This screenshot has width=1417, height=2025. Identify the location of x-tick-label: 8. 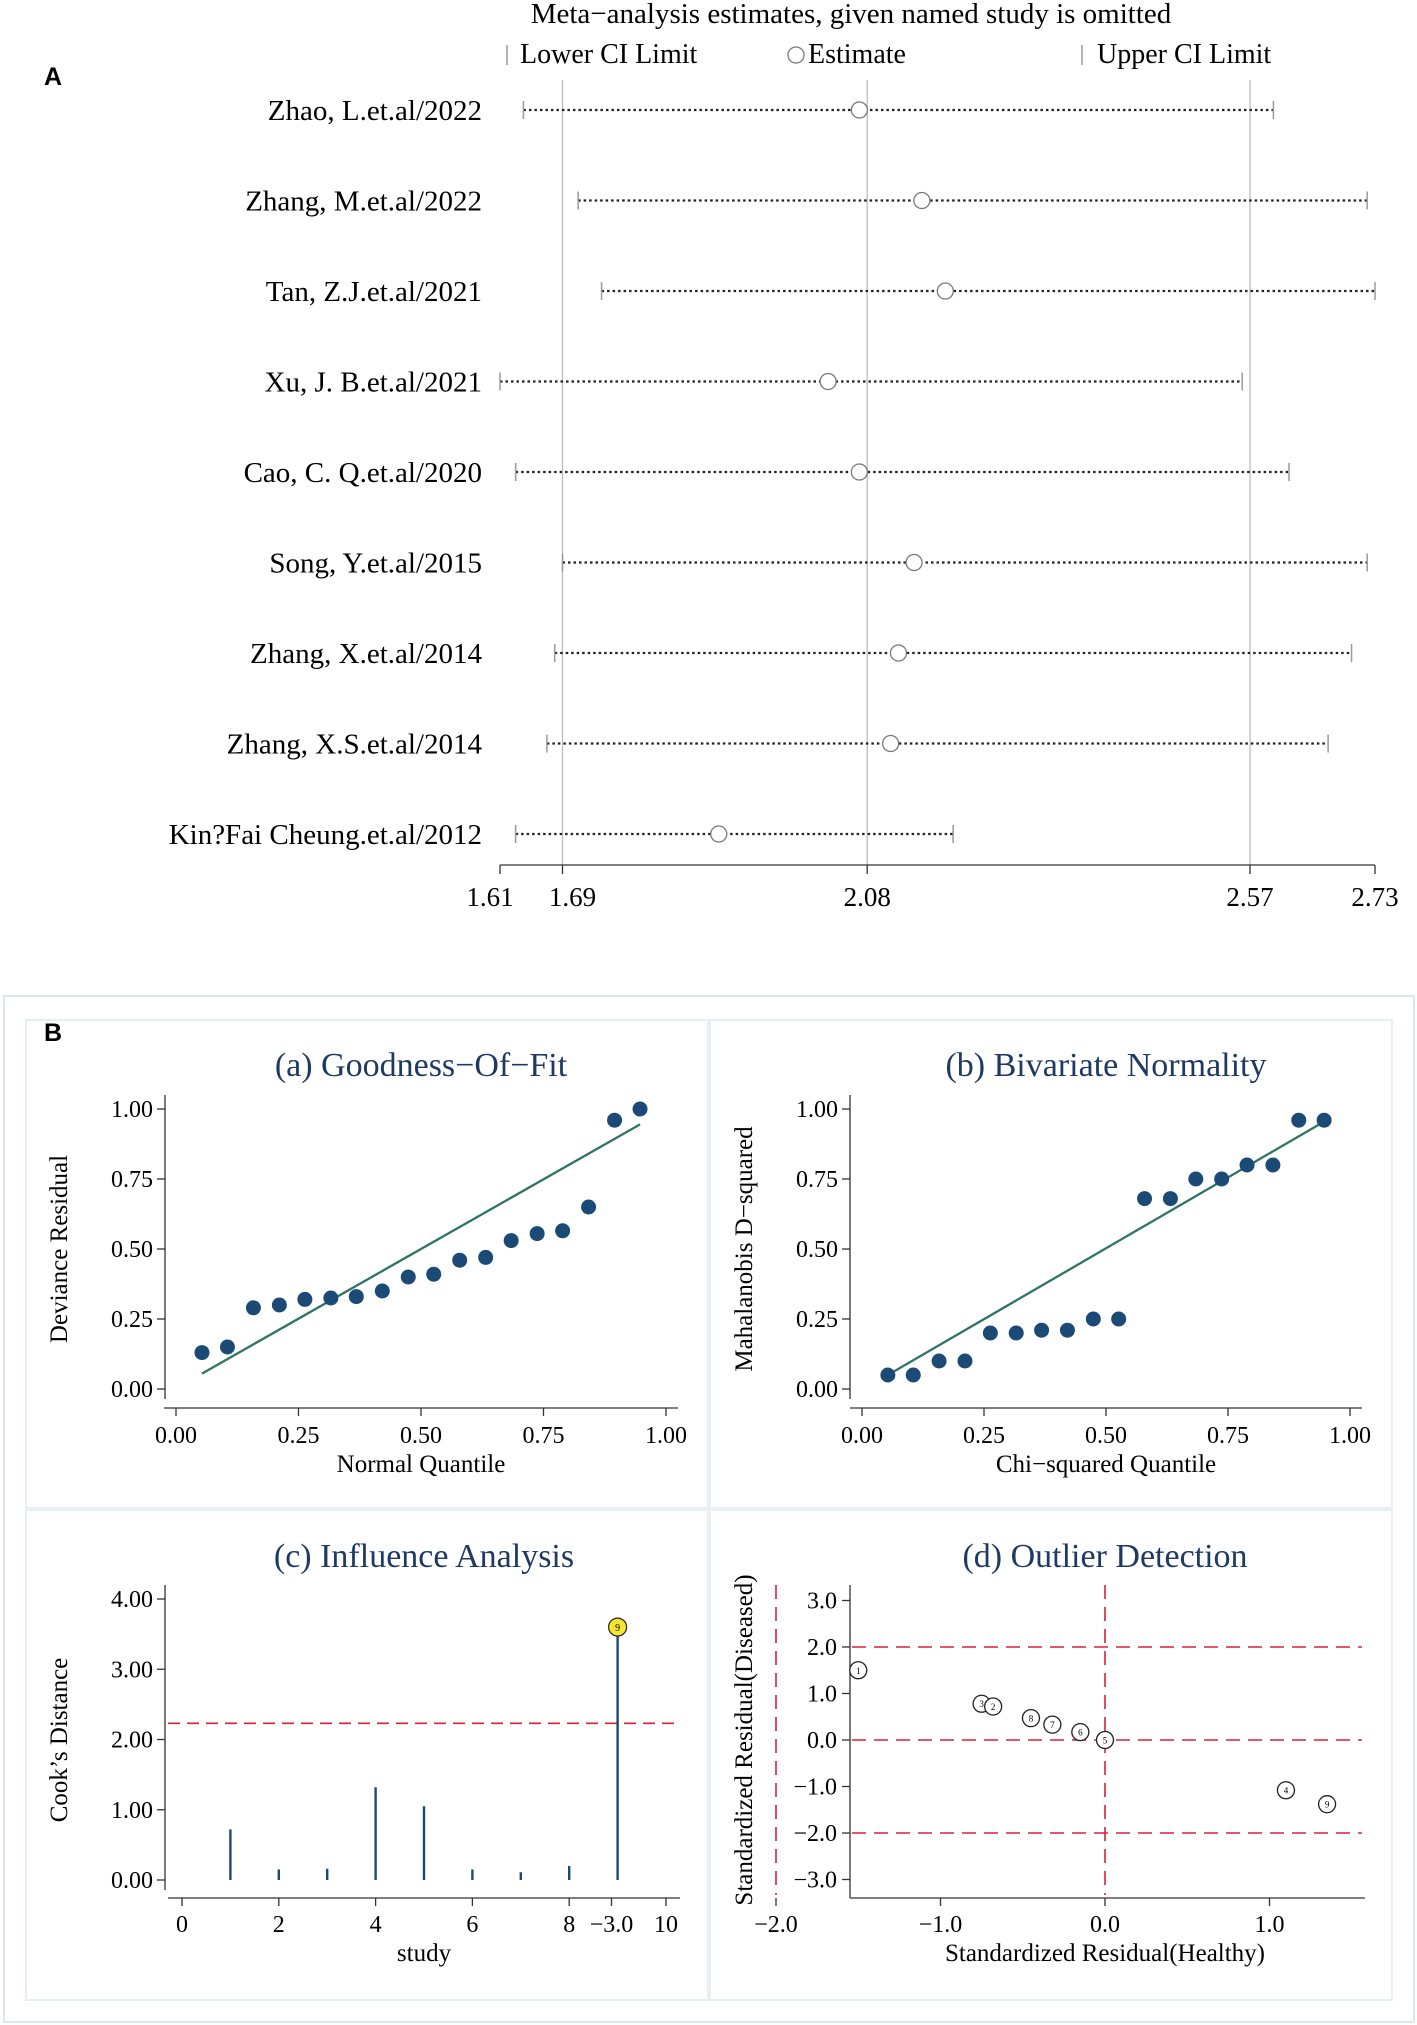
(569, 1925).